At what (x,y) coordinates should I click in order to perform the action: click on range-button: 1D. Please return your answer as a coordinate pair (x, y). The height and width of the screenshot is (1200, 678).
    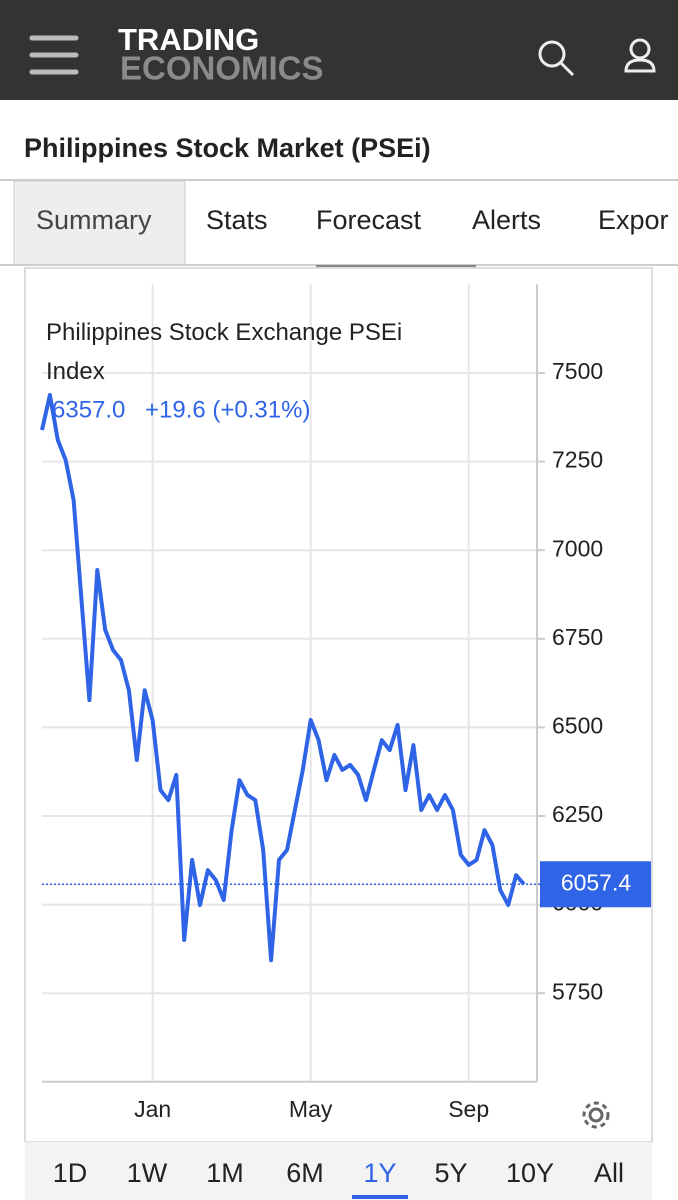
    Looking at the image, I should click on (70, 1173).